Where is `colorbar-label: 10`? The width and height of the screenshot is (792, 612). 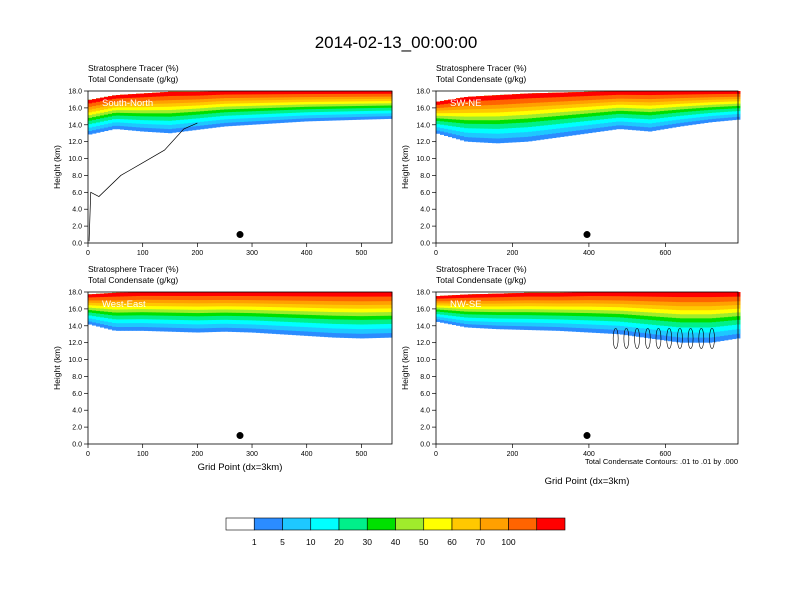
colorbar-label: 10 is located at coordinates (311, 542).